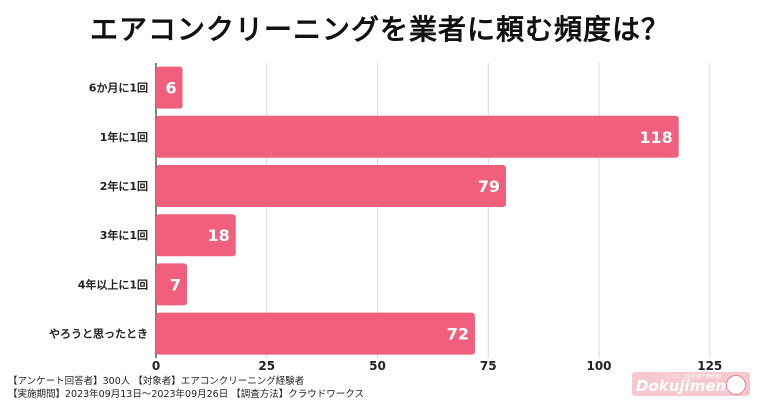  Describe the element at coordinates (118, 88) in the screenshot. I see `category-label: 6か月に1回` at that location.